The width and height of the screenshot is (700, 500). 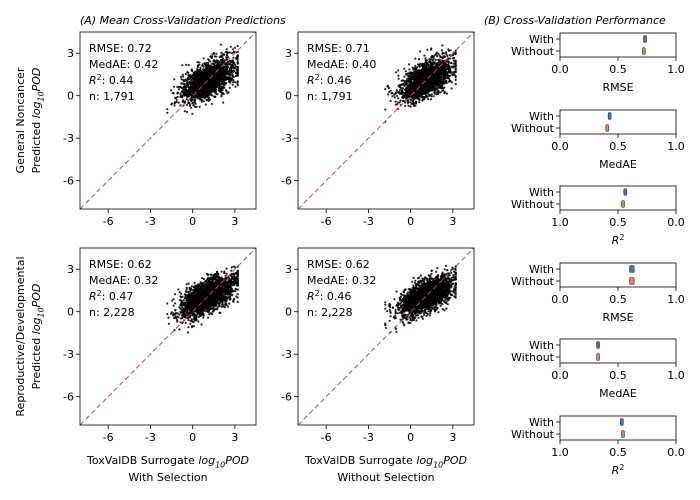 I want to click on left-panel-title: (A) Mean Cross-Validation Predictions, so click(x=183, y=20).